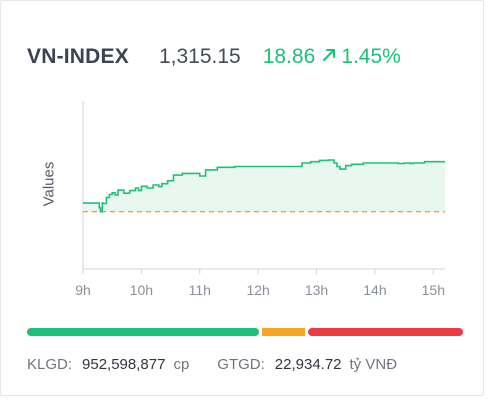 Image resolution: width=490 pixels, height=402 pixels. Describe the element at coordinates (373, 364) in the screenshot. I see `gtgd-unit: tỷ VNĐ` at that location.